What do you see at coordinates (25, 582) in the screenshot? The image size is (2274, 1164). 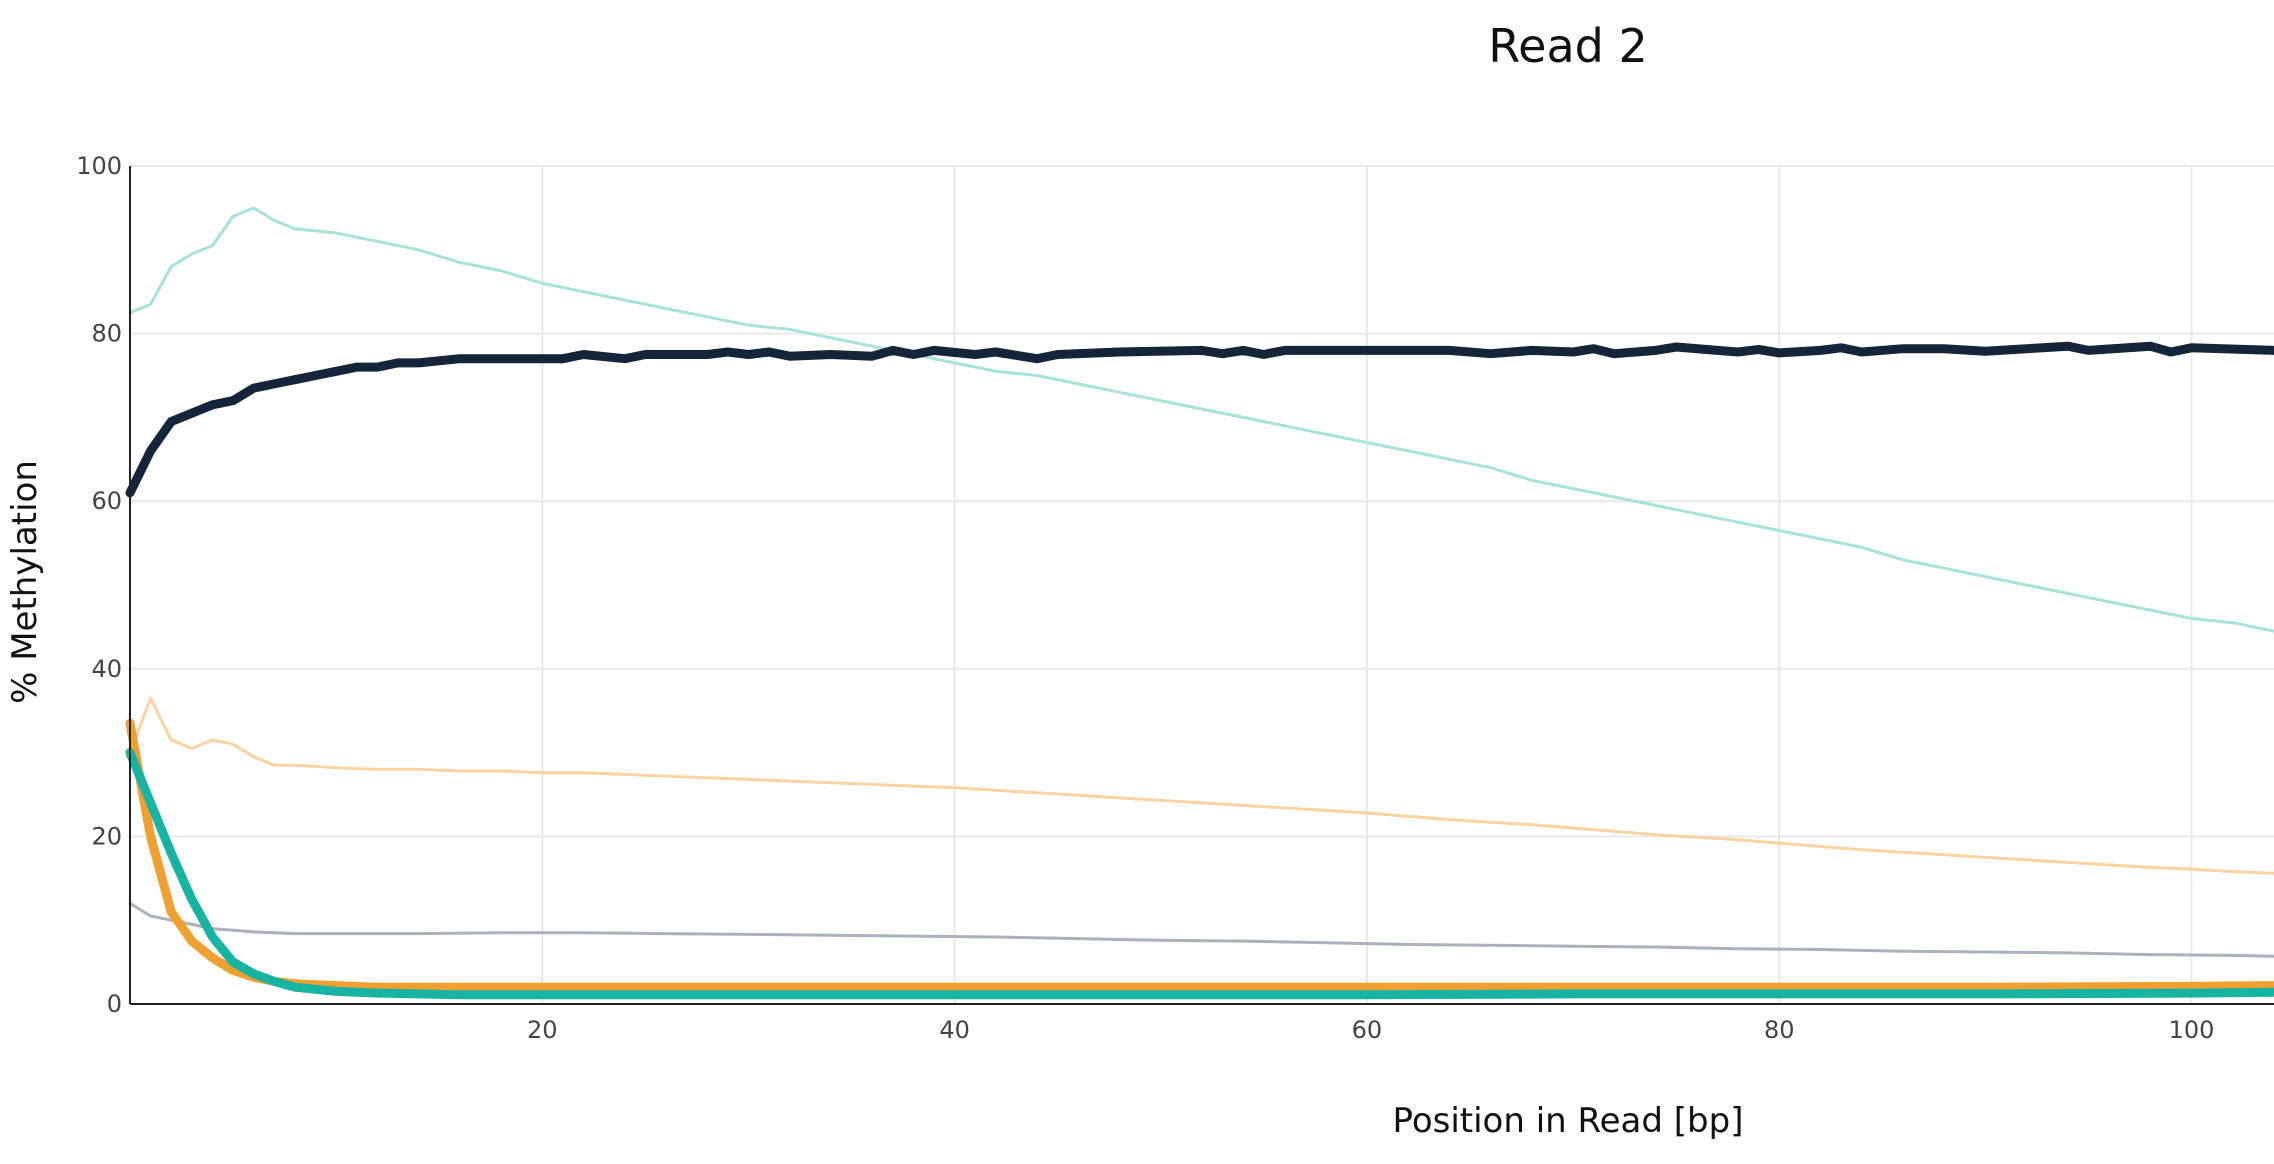 I see `y-axis-label: % Methylation` at bounding box center [25, 582].